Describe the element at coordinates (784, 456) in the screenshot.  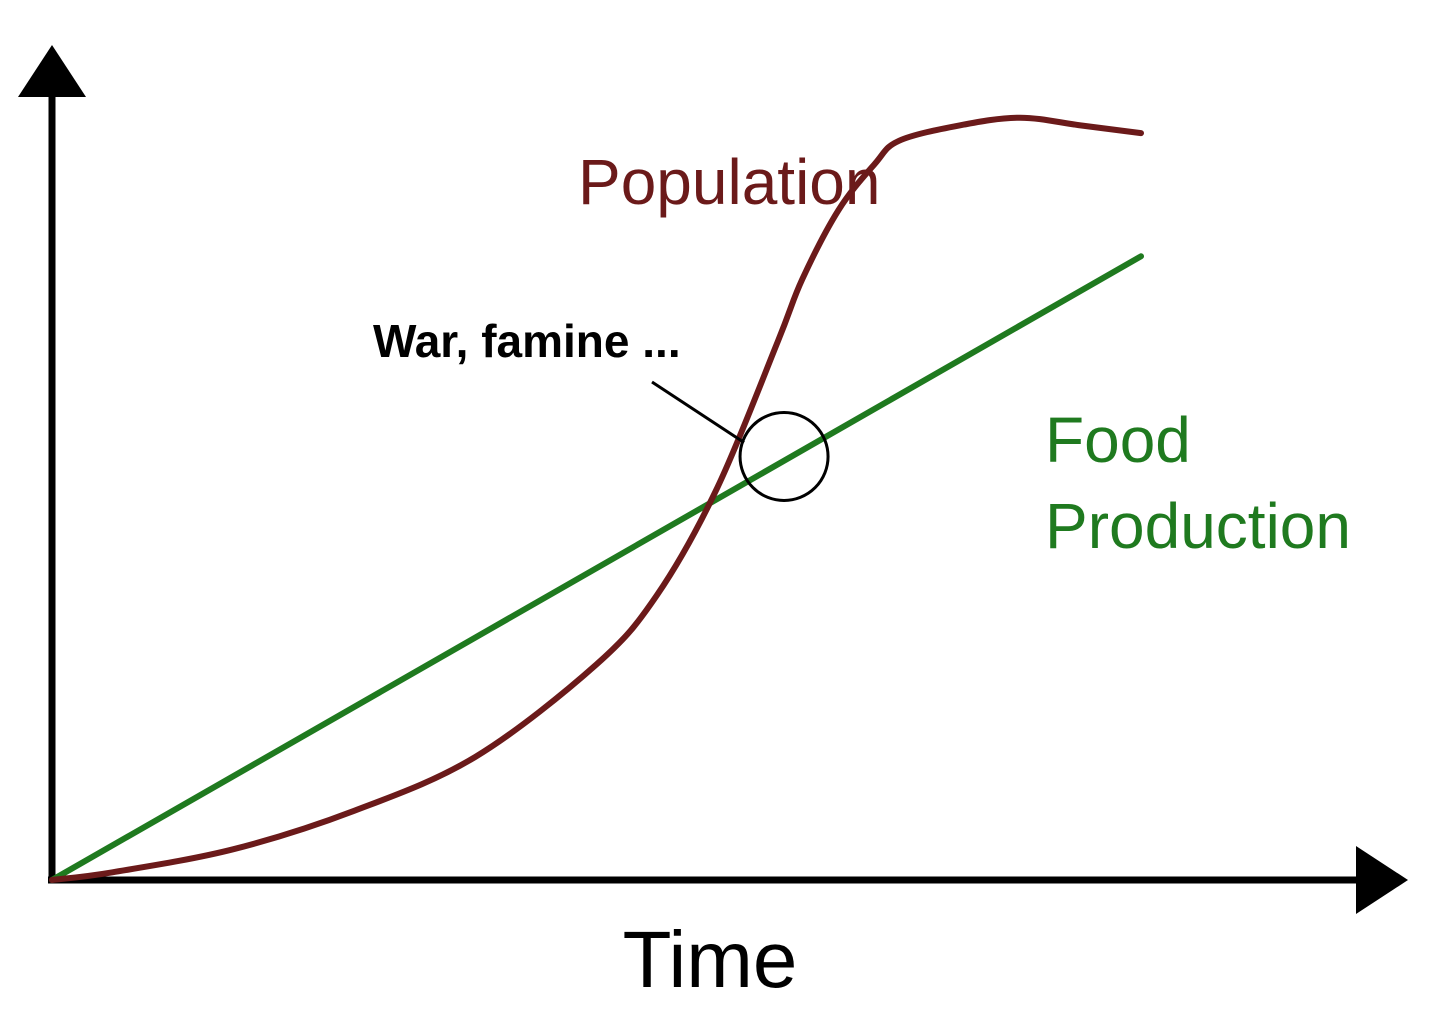
I see `annotation-circle` at that location.